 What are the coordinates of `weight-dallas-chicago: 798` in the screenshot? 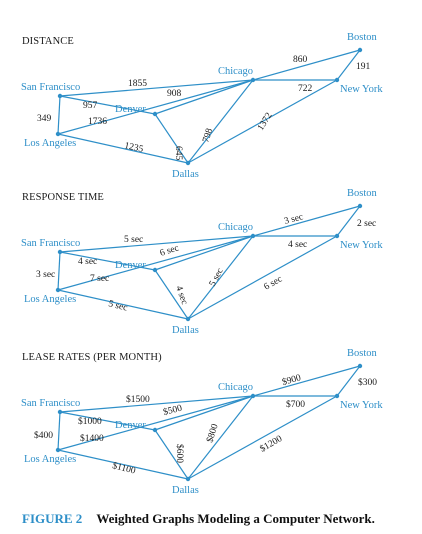 It's located at (208, 135).